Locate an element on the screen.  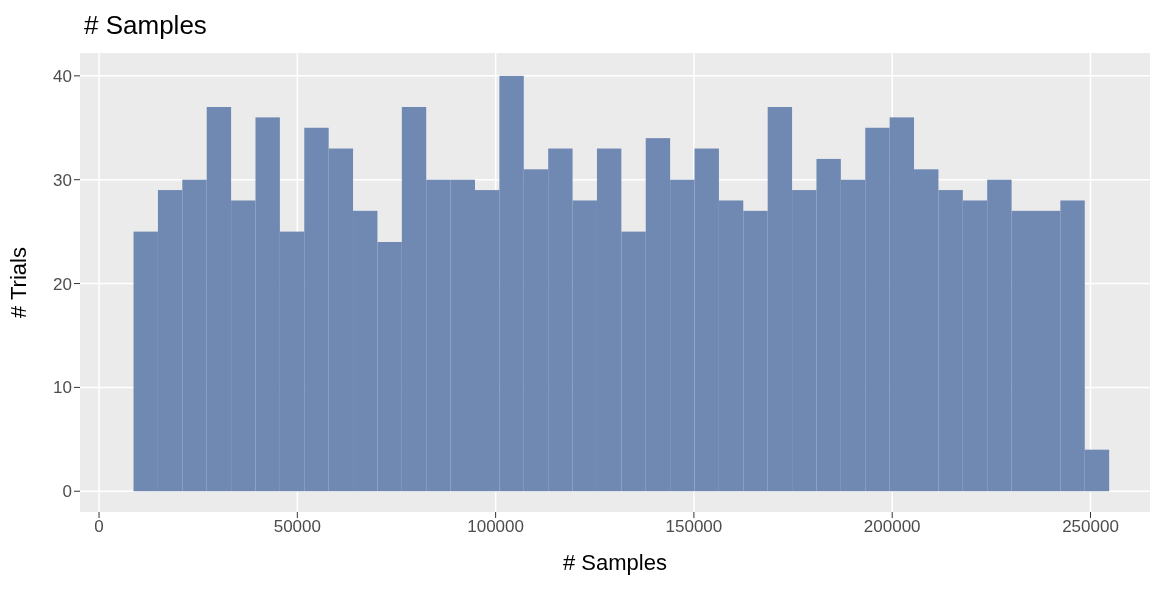
x-tick-label: 200000 is located at coordinates (892, 527).